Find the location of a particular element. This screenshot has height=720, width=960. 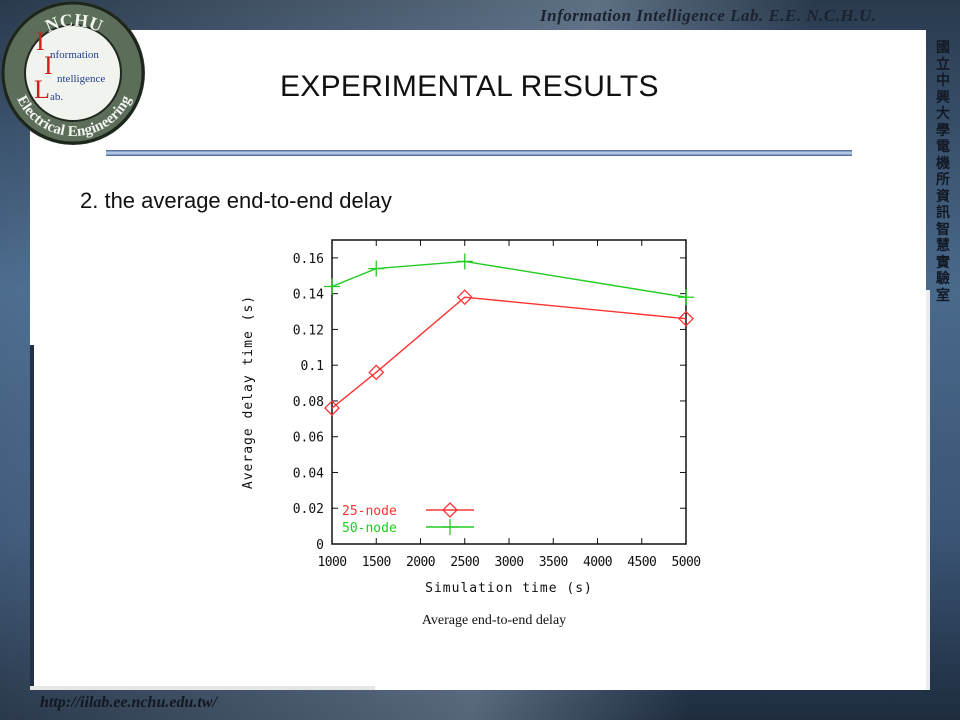

right-edge-bar is located at coordinates (928, 490).